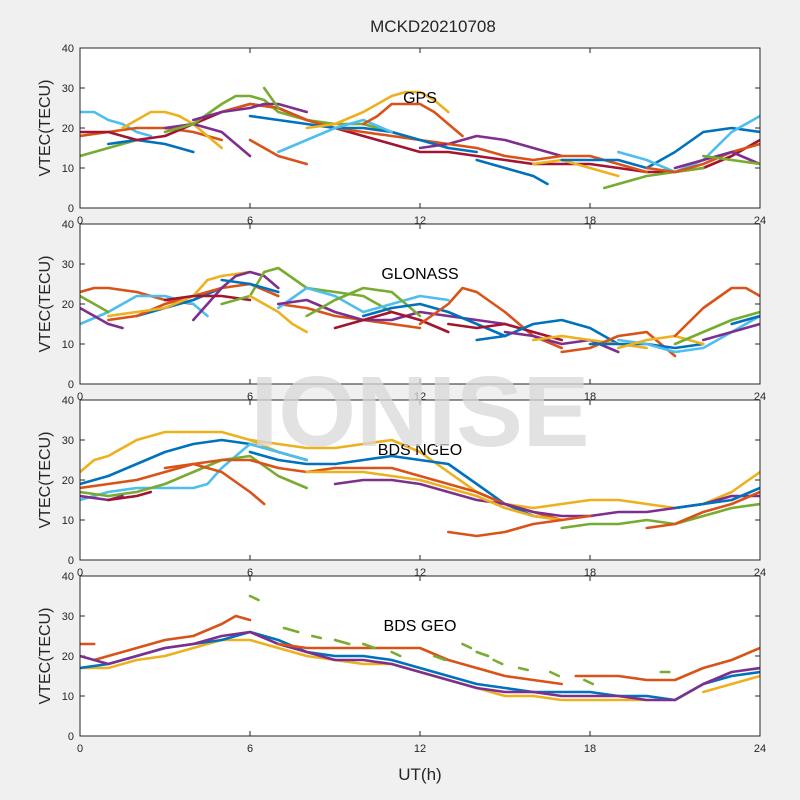 This screenshot has width=800, height=800. I want to click on x-tick-label: 12, so click(420, 749).